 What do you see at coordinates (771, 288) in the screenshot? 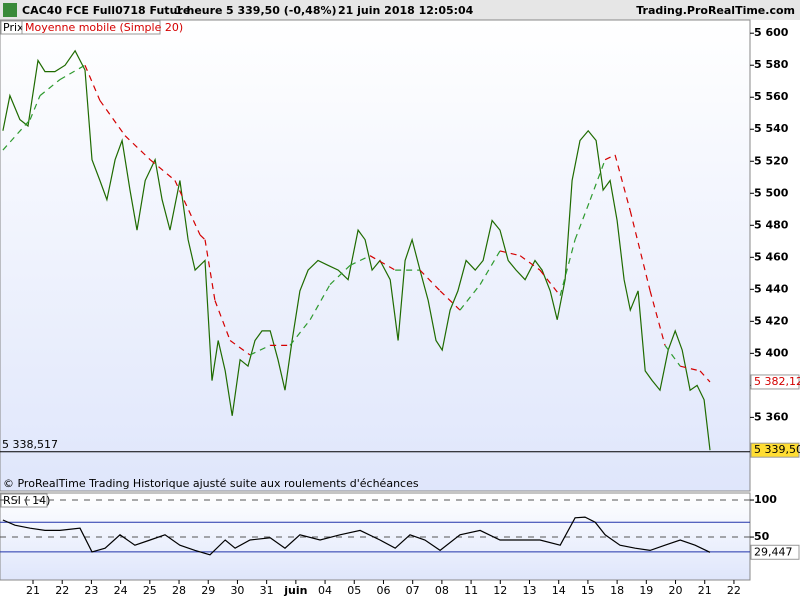
I see `y-tick-label: 5 440` at bounding box center [771, 288].